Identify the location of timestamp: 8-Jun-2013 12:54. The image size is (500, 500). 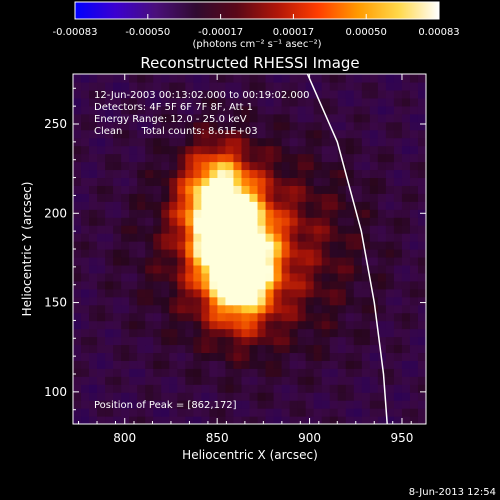
(452, 492).